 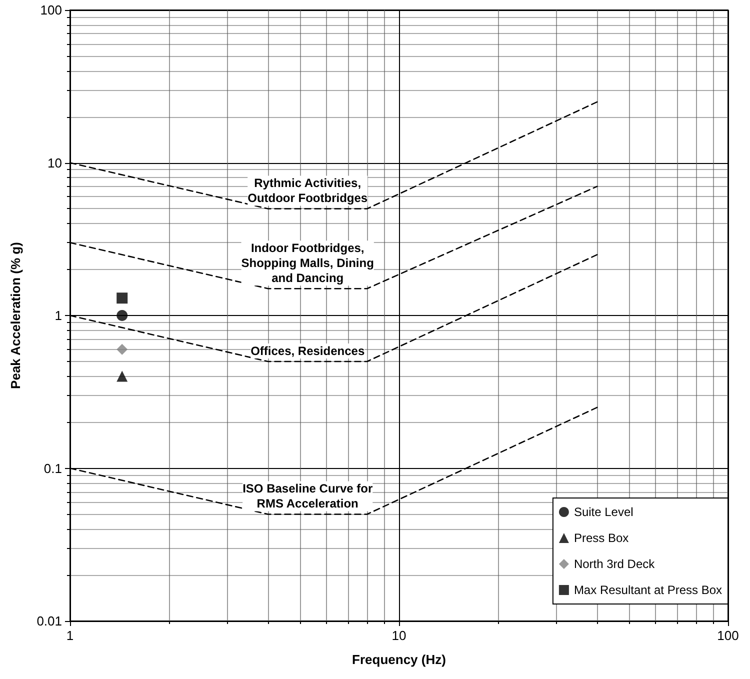 What do you see at coordinates (55, 162) in the screenshot?
I see `y-tick-label: 10` at bounding box center [55, 162].